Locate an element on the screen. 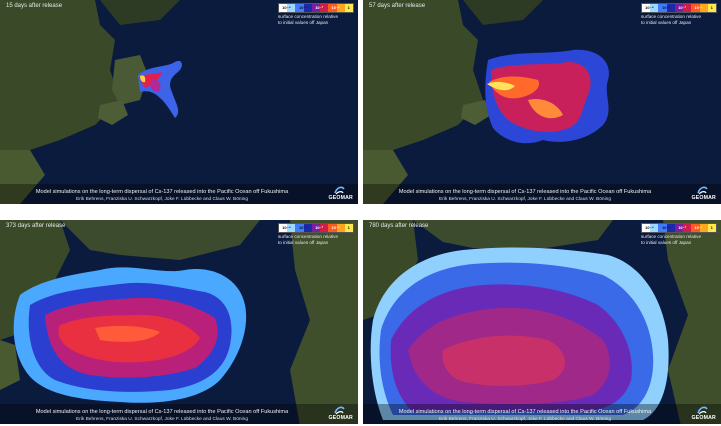 The image size is (721, 426). days-label: 373 days after release is located at coordinates (36, 226).